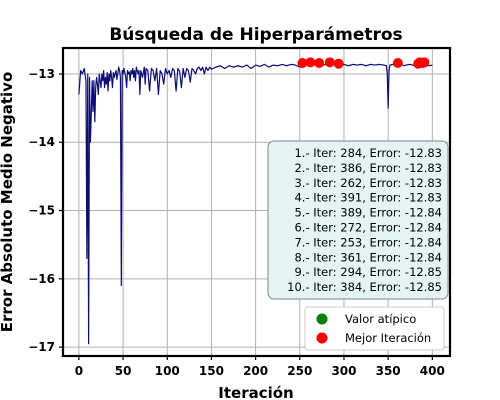 This screenshot has height=400, width=500. What do you see at coordinates (41, 74) in the screenshot?
I see `y-tick-label: −13` at bounding box center [41, 74].